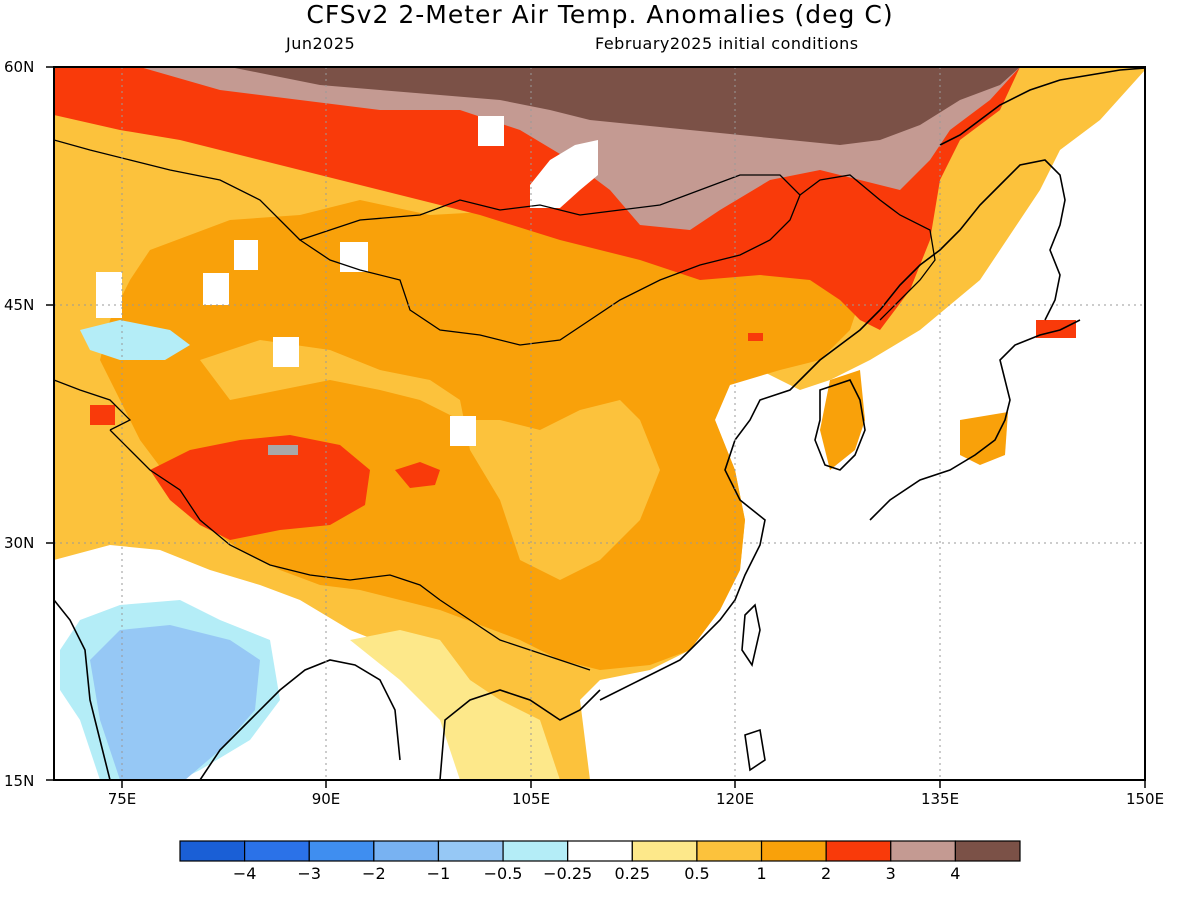 This screenshot has width=1200, height=900. I want to click on lon-label-150e: 150E, so click(1145, 799).